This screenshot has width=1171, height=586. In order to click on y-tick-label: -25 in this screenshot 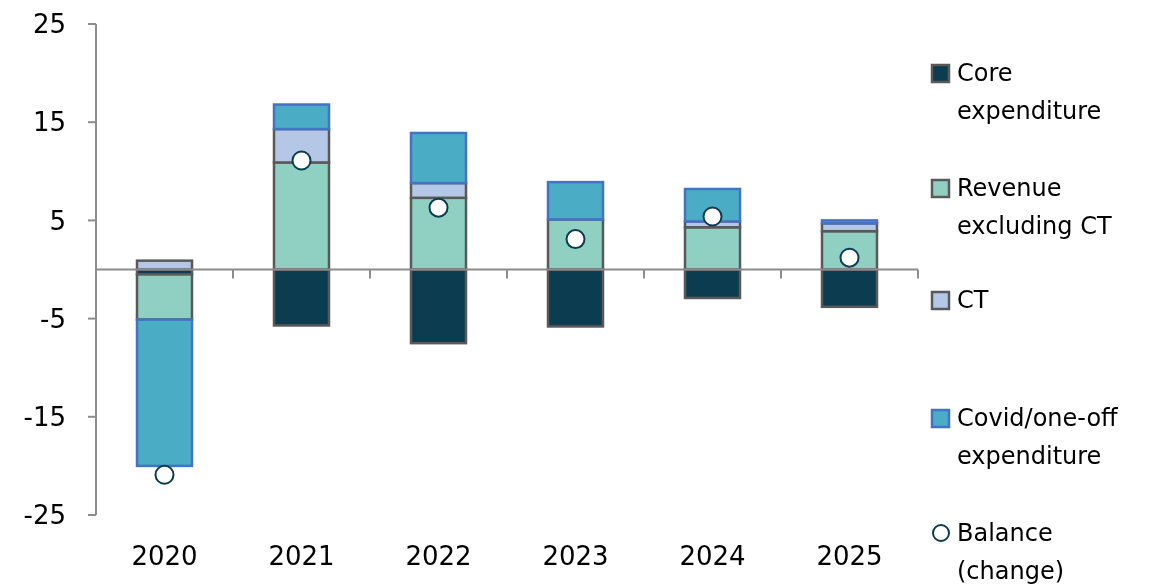, I will do `click(44, 515)`.